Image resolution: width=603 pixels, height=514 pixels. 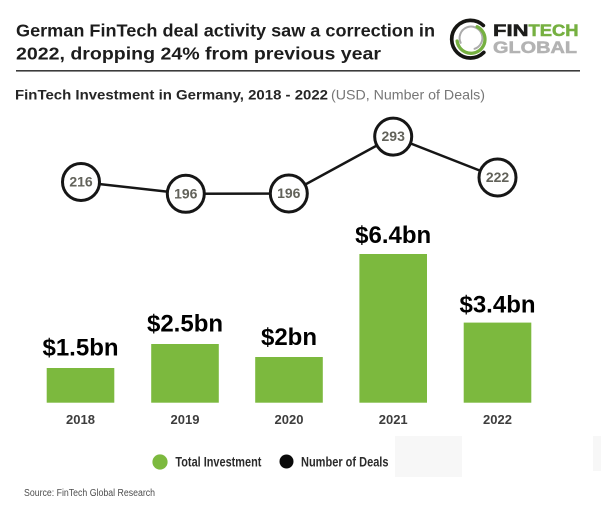 What do you see at coordinates (81, 182) in the screenshot?
I see `svg-text: 216` at bounding box center [81, 182].